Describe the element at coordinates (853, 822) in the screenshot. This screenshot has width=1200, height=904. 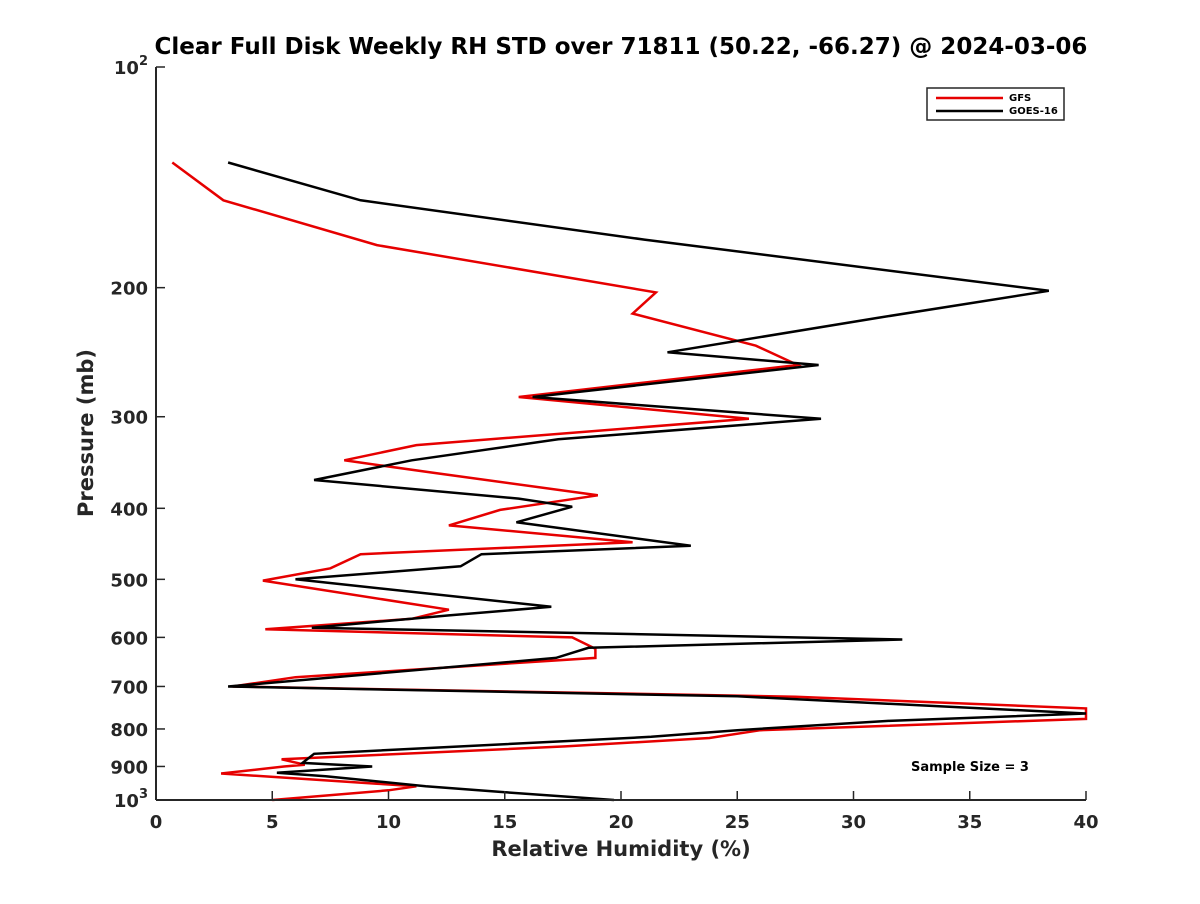
I see `x-tick-label: 30` at that location.